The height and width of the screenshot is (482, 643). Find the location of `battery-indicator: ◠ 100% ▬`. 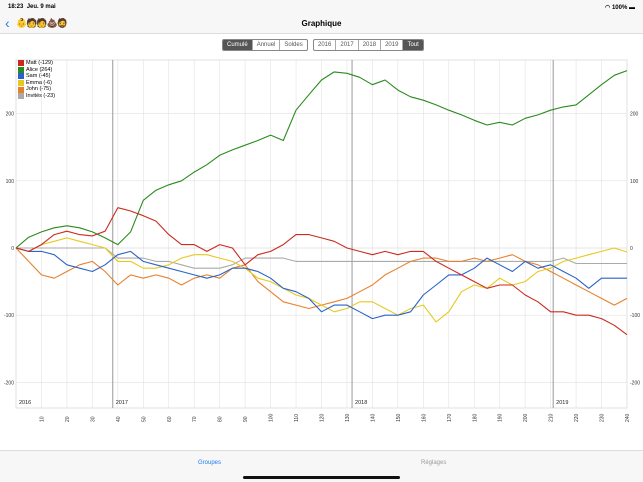

battery-indicator: ◠ 100% ▬ is located at coordinates (620, 7).